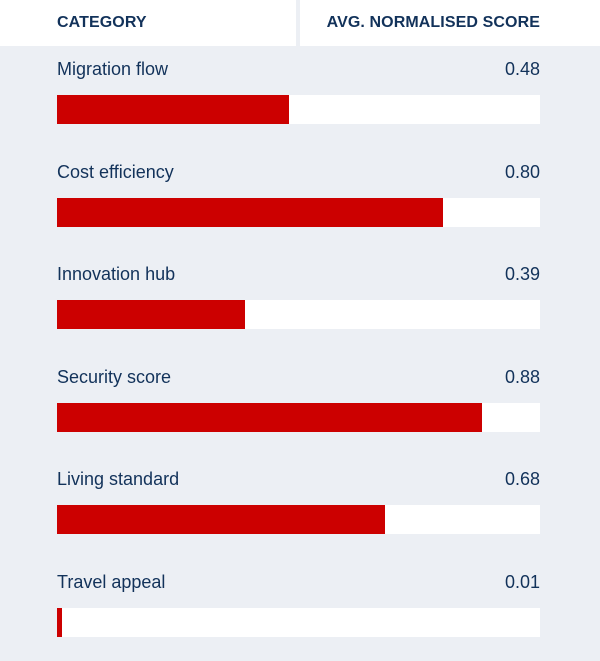 This screenshot has height=661, width=600. I want to click on category-label: Innovation hub, so click(116, 274).